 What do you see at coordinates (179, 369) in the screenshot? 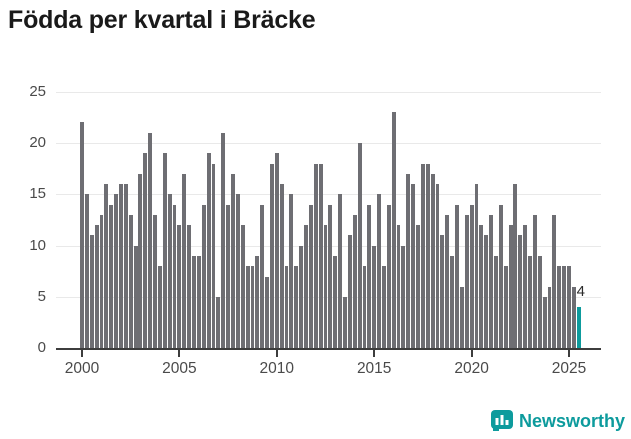
I see `x-axis-tick-label: 2005` at bounding box center [179, 369].